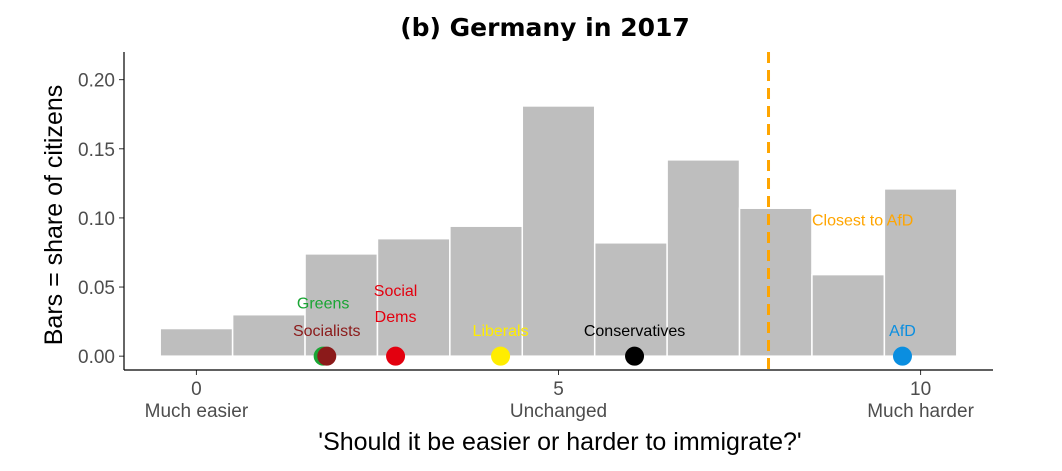  Describe the element at coordinates (501, 331) in the screenshot. I see `party-label: Liberals` at that location.